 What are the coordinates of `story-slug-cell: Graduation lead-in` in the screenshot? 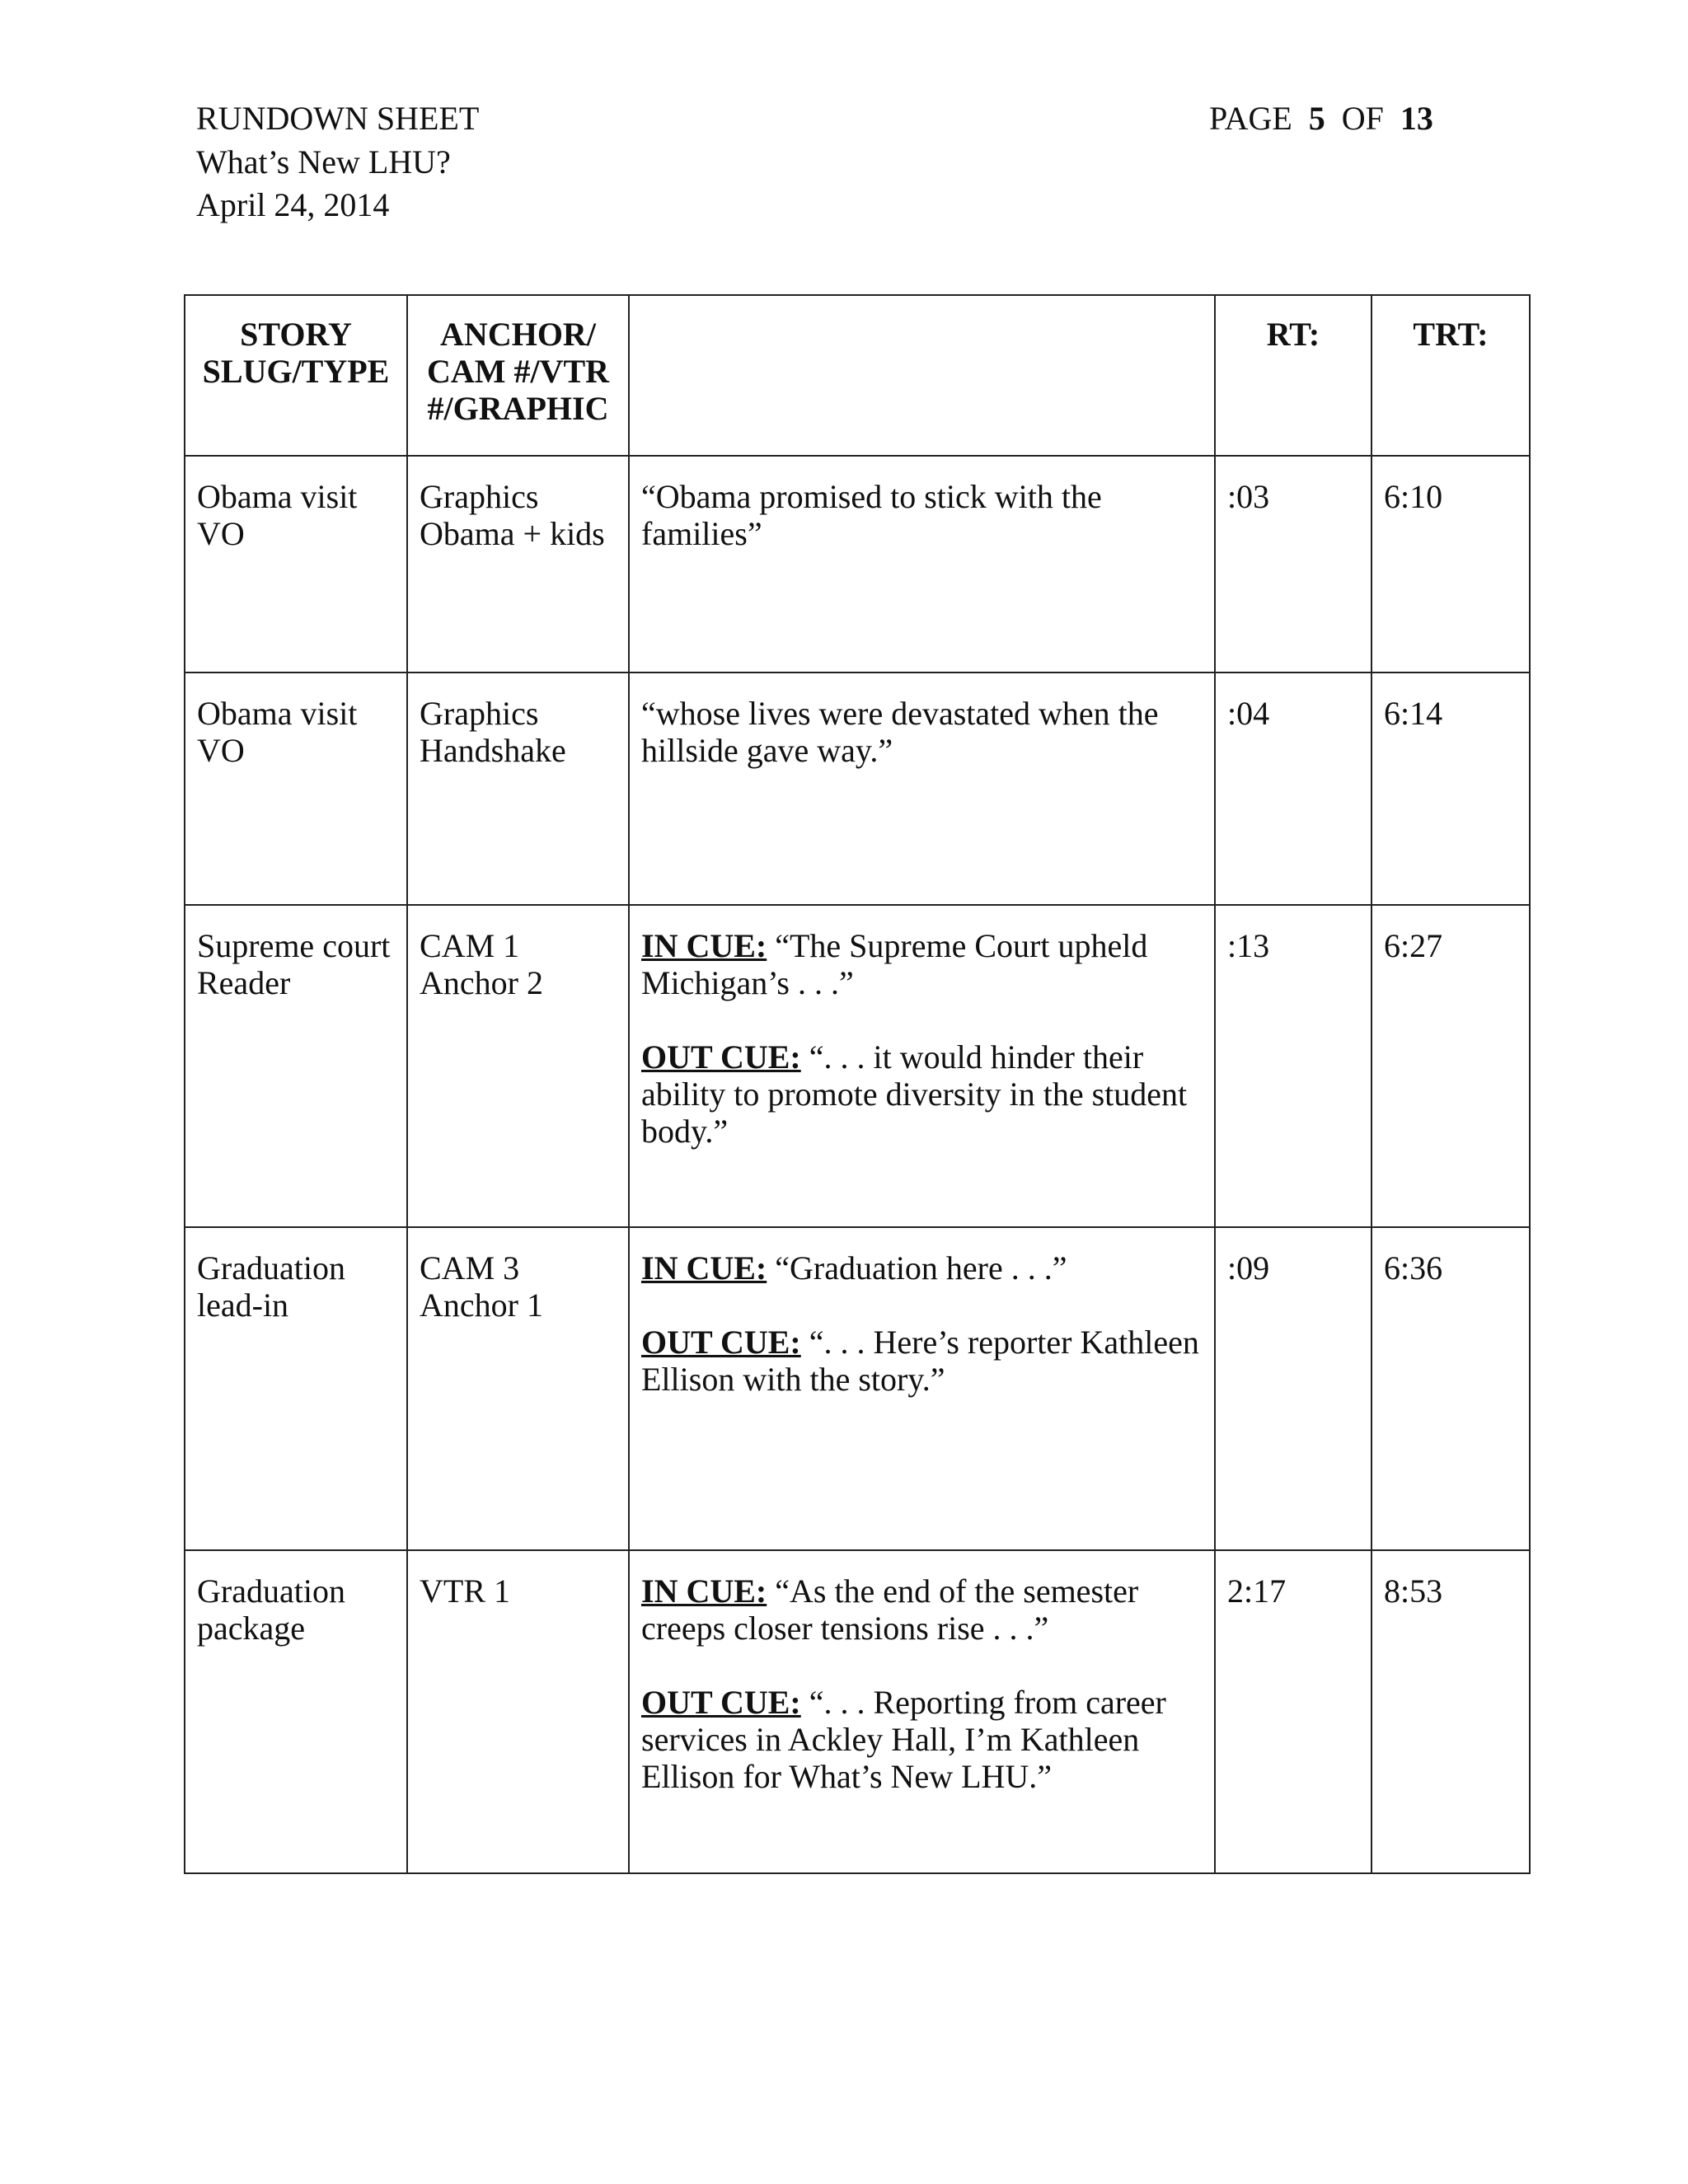 It's located at (296, 1388).